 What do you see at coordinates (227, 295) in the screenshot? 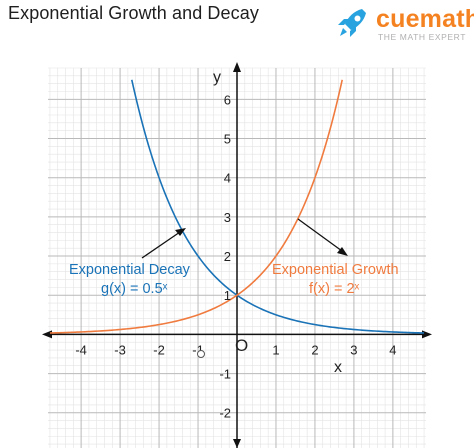
I see `y-tick-label: 1` at bounding box center [227, 295].